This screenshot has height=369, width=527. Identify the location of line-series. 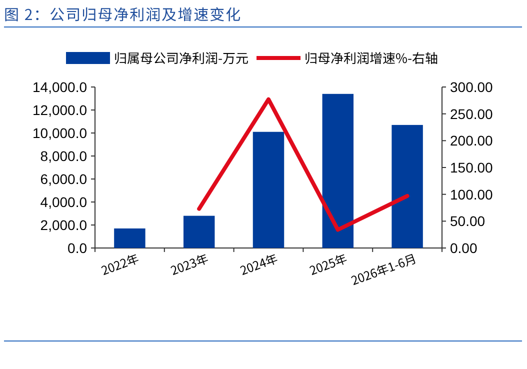
(303, 164).